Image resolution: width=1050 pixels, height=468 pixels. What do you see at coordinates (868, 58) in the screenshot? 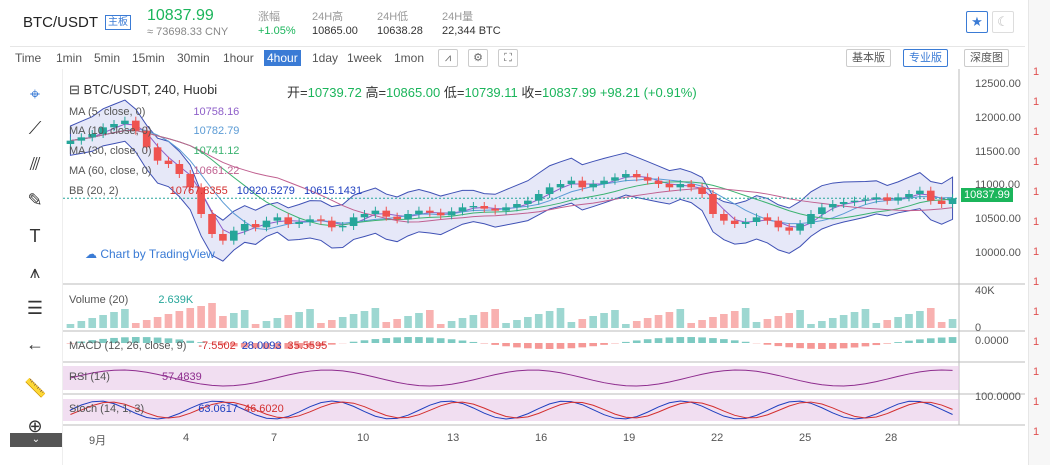
I see `view-basic-button: 基本版` at bounding box center [868, 58].